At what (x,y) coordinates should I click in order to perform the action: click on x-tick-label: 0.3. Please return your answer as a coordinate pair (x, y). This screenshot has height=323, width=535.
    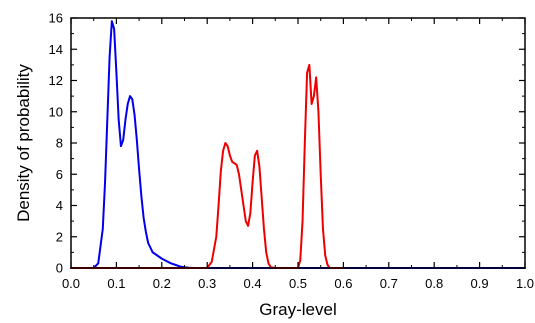
    Looking at the image, I should click on (207, 283).